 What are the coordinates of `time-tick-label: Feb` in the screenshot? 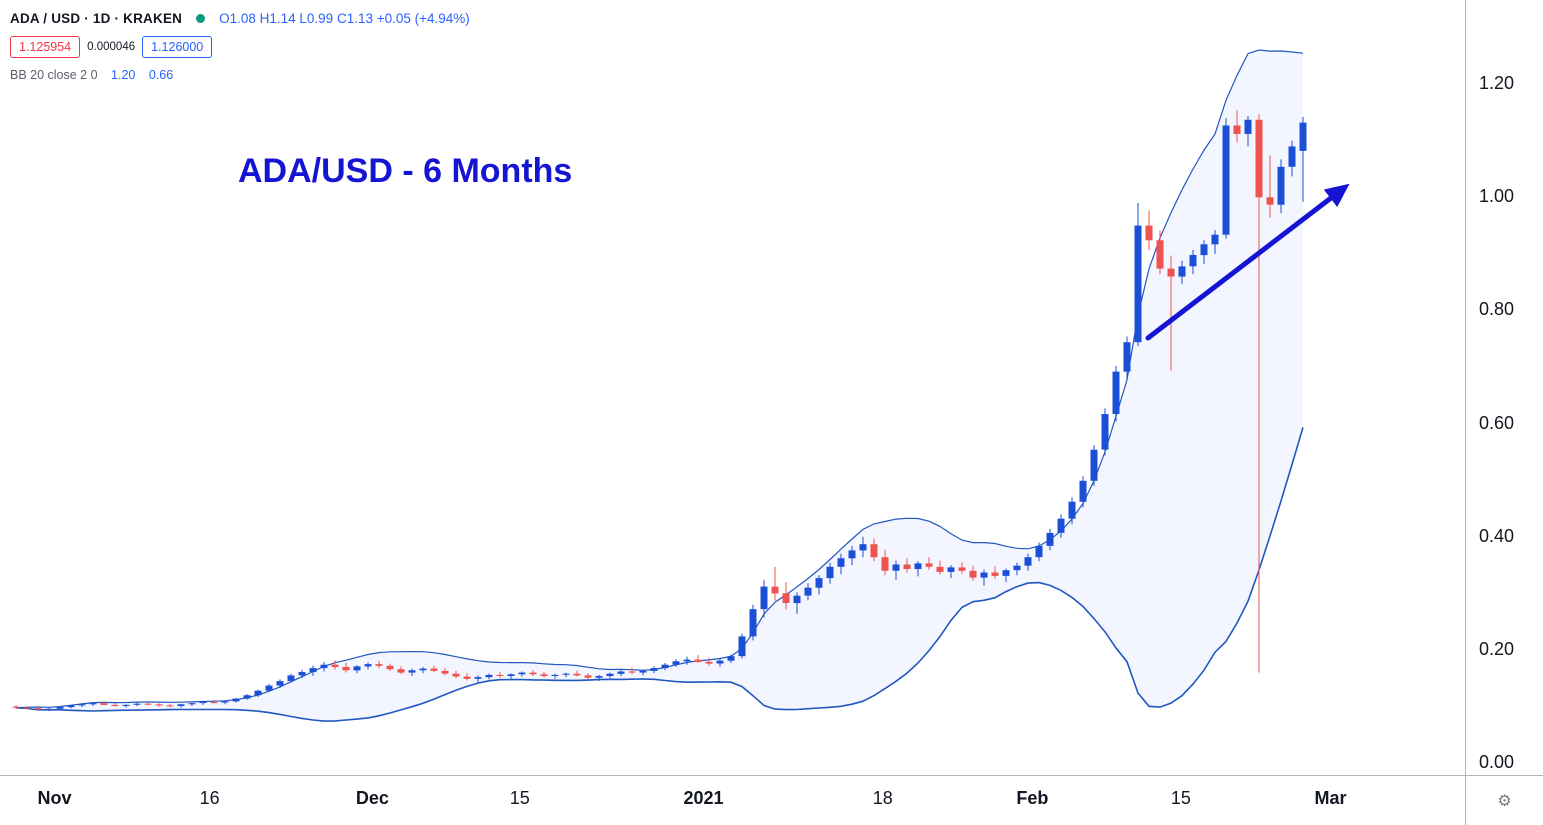 It's located at (1032, 798).